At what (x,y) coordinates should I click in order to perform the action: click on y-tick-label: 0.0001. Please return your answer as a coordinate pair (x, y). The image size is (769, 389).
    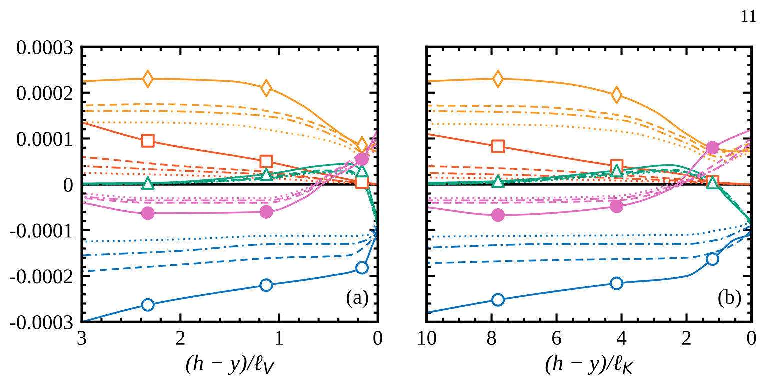
    Looking at the image, I should click on (44, 139).